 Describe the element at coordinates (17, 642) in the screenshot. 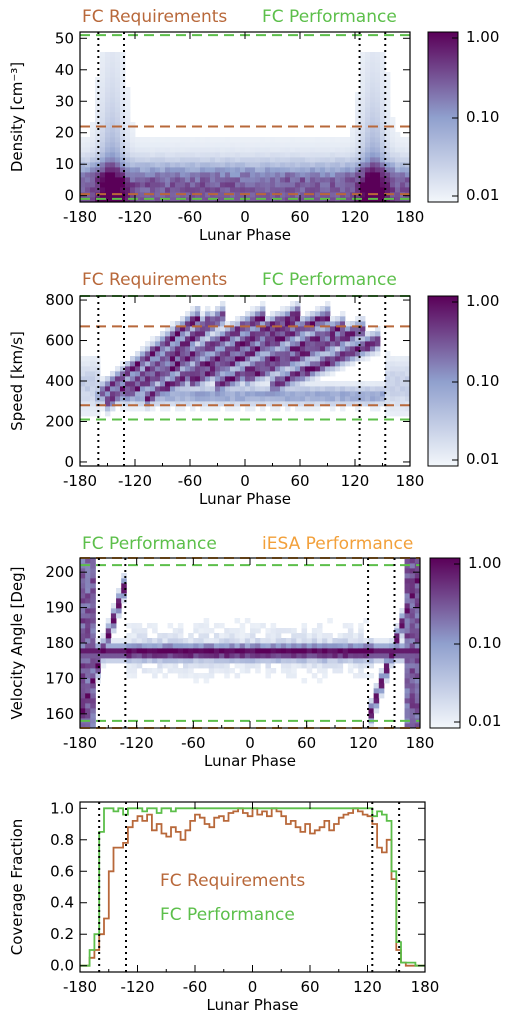

I see `y-axis-label: Velocity Angle [Deg]` at that location.